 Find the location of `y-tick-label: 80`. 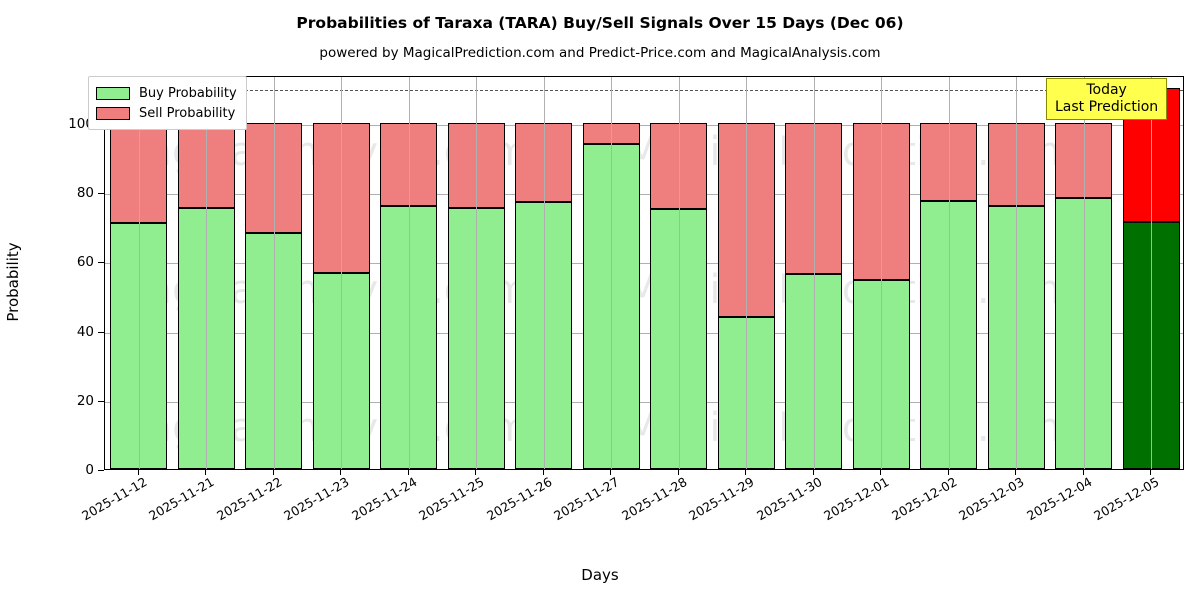

y-tick-label: 80 is located at coordinates (85, 193).